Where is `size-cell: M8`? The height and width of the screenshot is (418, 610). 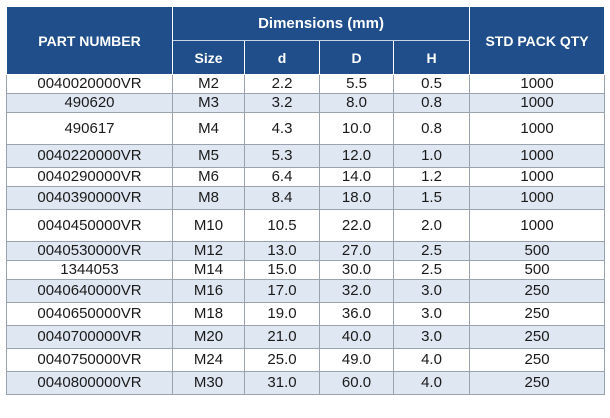
size-cell: M8 is located at coordinates (208, 198).